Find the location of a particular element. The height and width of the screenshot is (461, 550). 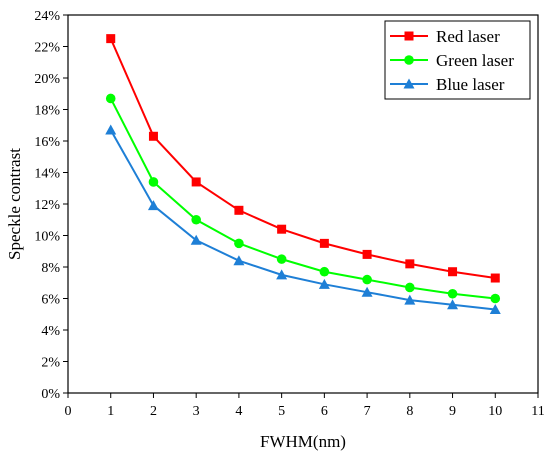

x-tick-label: 2 is located at coordinates (153, 411).